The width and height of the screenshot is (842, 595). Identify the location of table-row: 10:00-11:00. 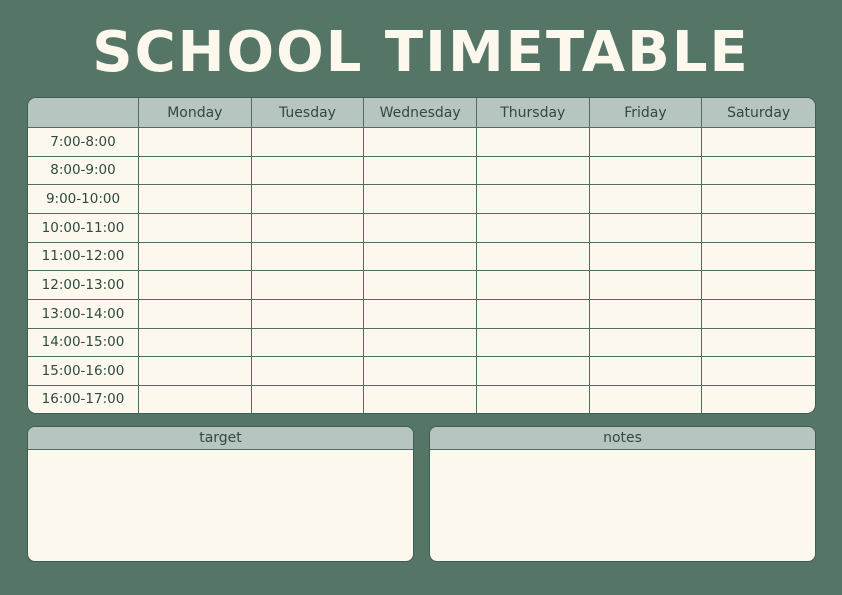
(421, 228).